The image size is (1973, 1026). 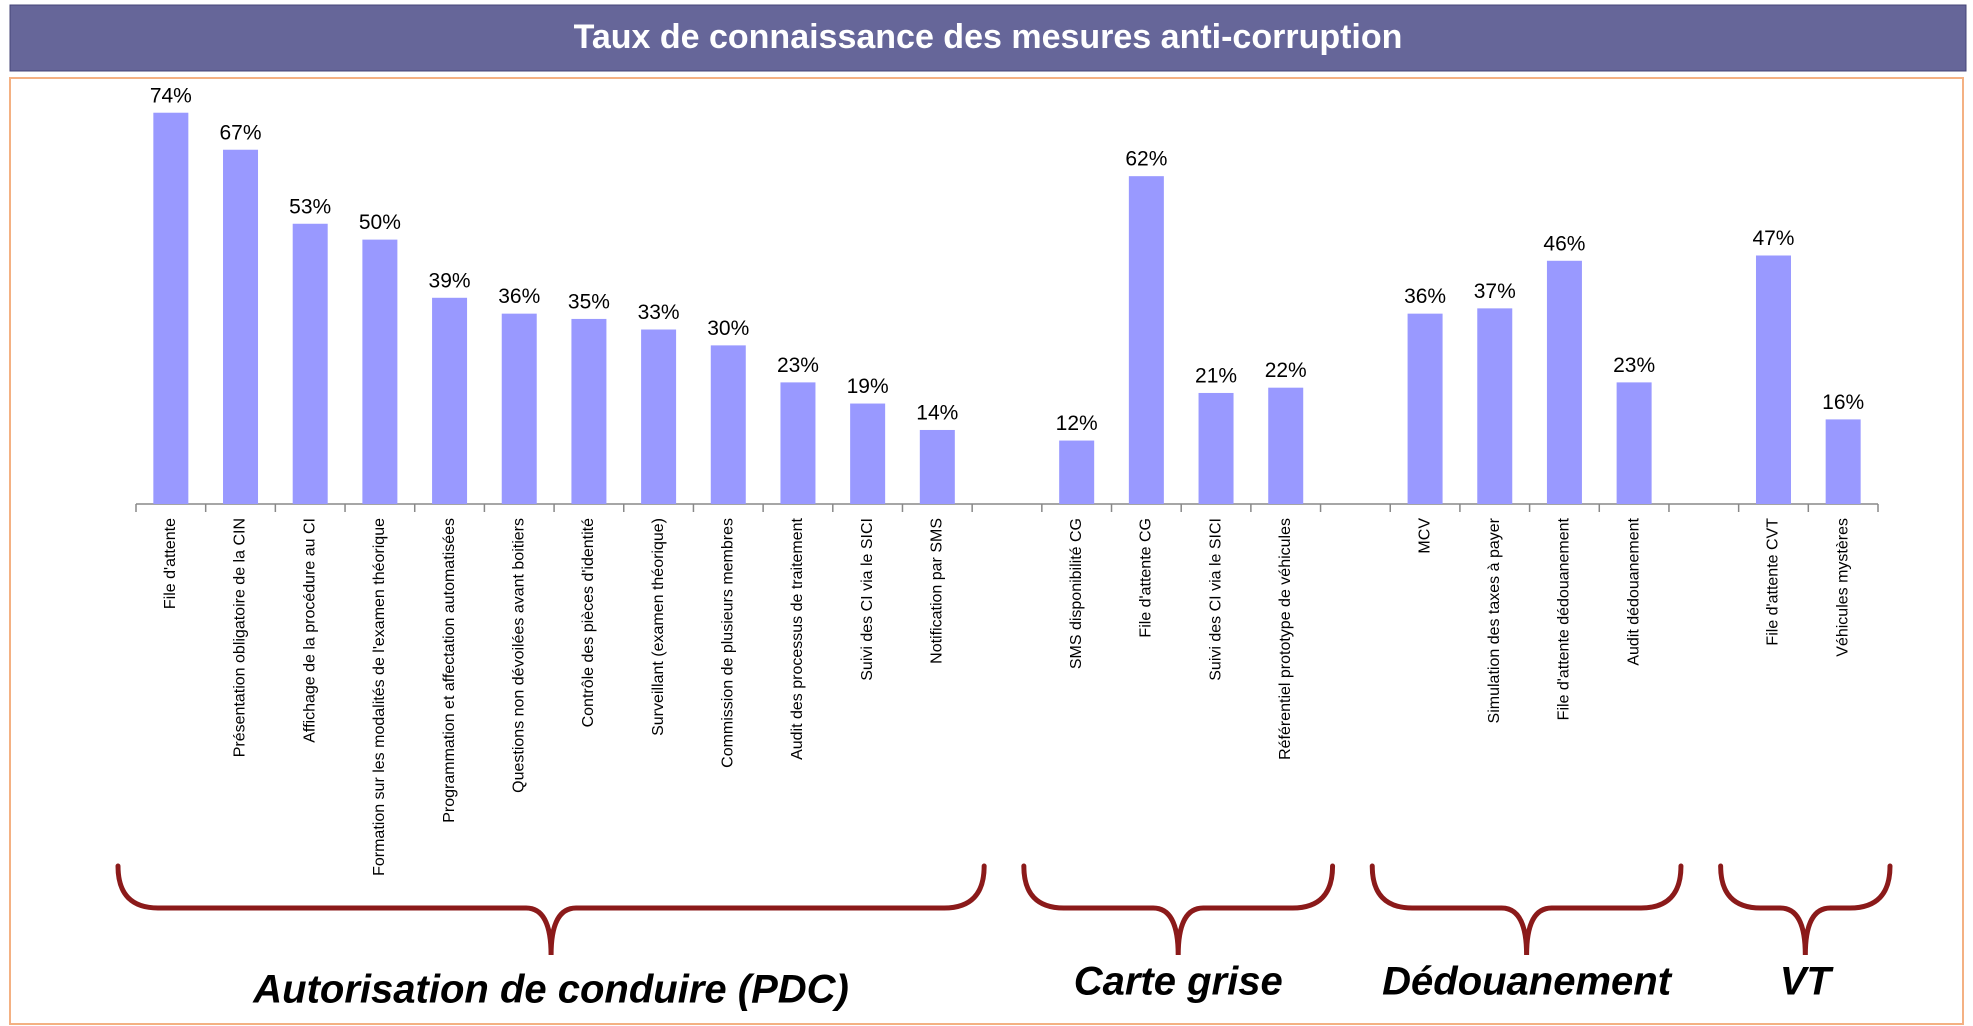 I want to click on value-label: 74%, so click(x=171, y=95).